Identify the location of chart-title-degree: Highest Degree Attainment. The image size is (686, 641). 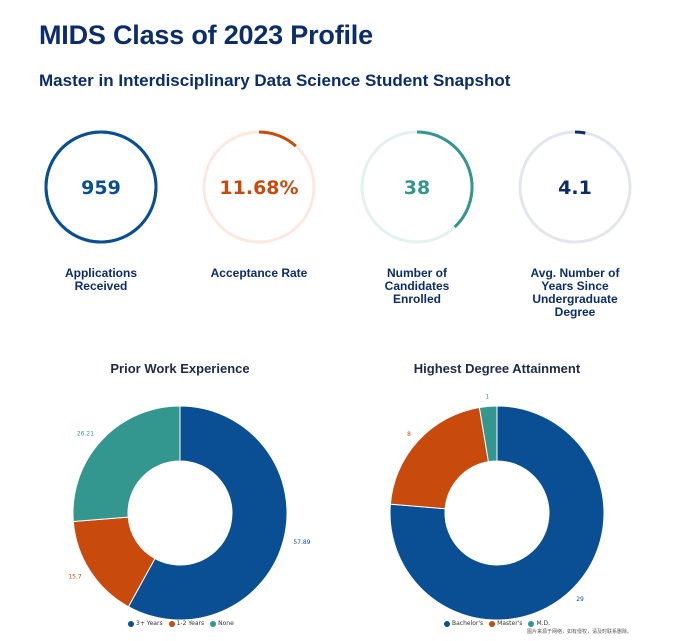
(497, 368).